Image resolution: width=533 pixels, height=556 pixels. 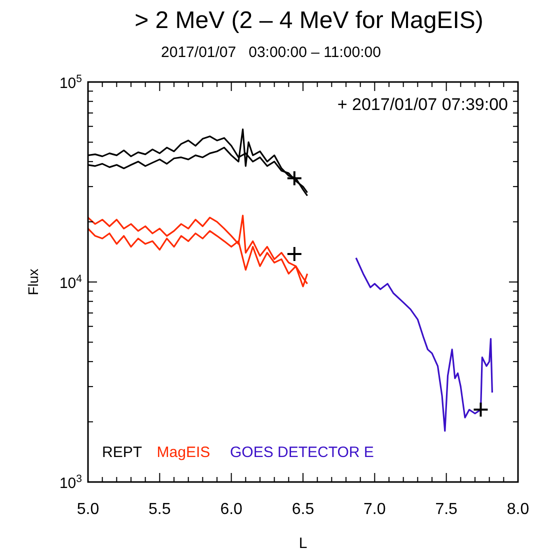 I want to click on x-tick-label: 5.5, so click(x=159, y=509).